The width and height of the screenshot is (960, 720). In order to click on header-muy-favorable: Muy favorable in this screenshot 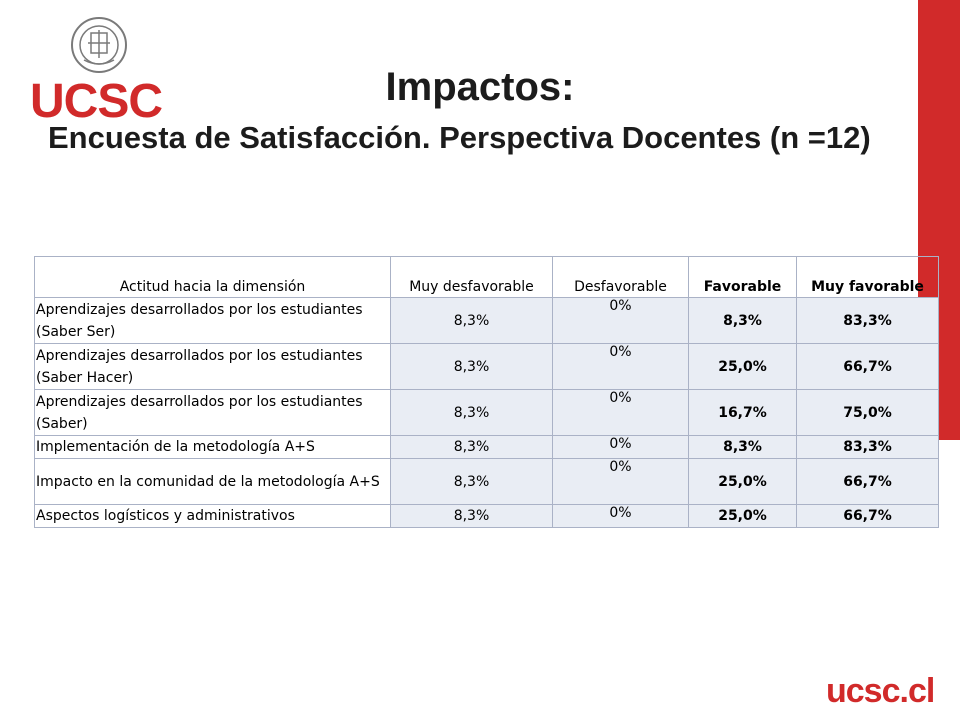, I will do `click(867, 277)`.